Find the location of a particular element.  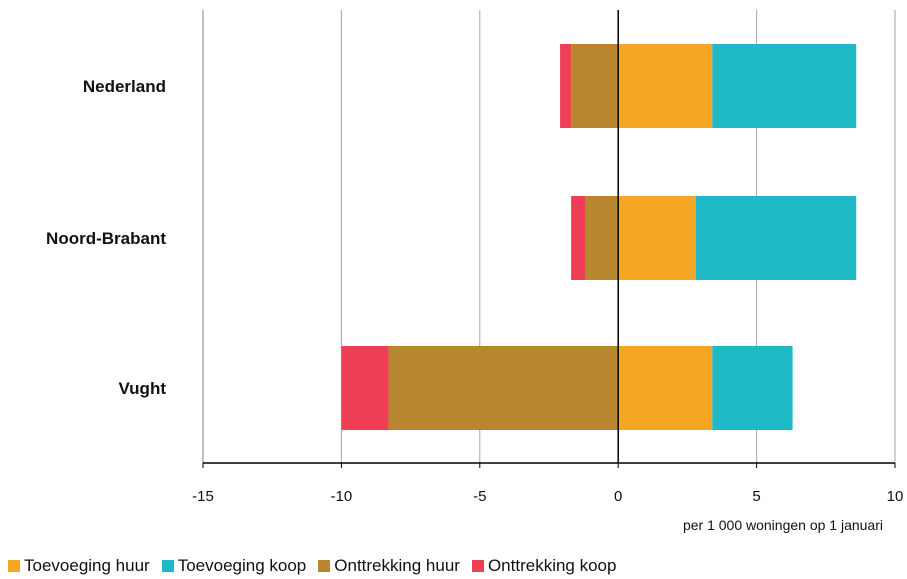

bar-toevoeging-koop-nederland is located at coordinates (784, 86).